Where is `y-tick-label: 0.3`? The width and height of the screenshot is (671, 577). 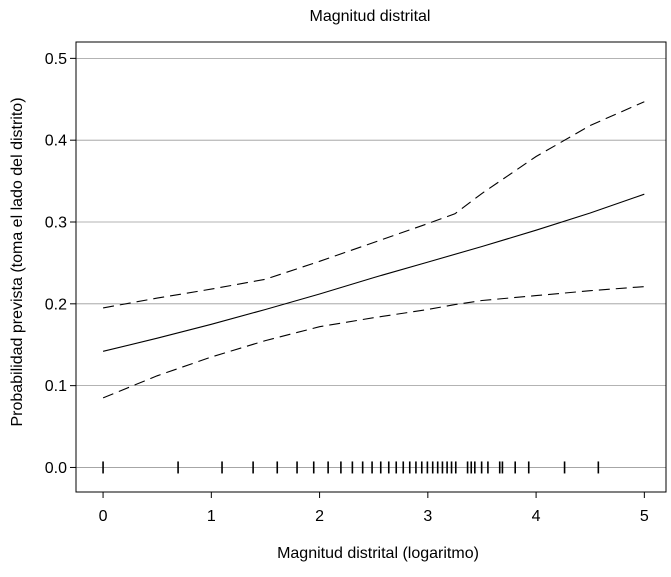 y-tick-label: 0.3 is located at coordinates (56, 223).